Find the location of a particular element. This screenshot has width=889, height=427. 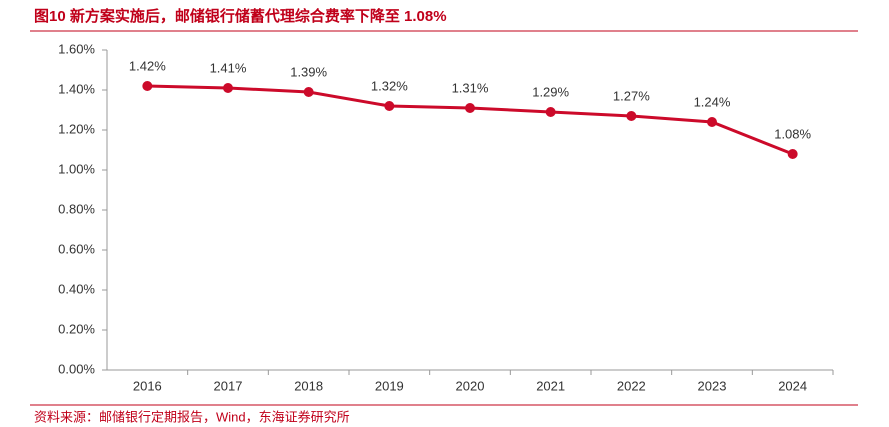

y-tick-label: 1.40% is located at coordinates (76, 88).